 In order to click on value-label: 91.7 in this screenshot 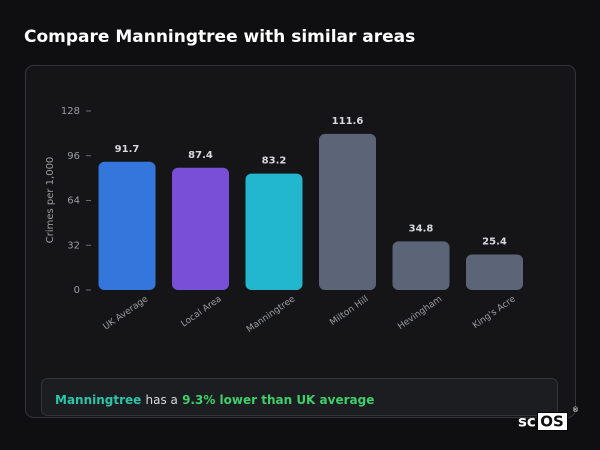, I will do `click(127, 149)`.